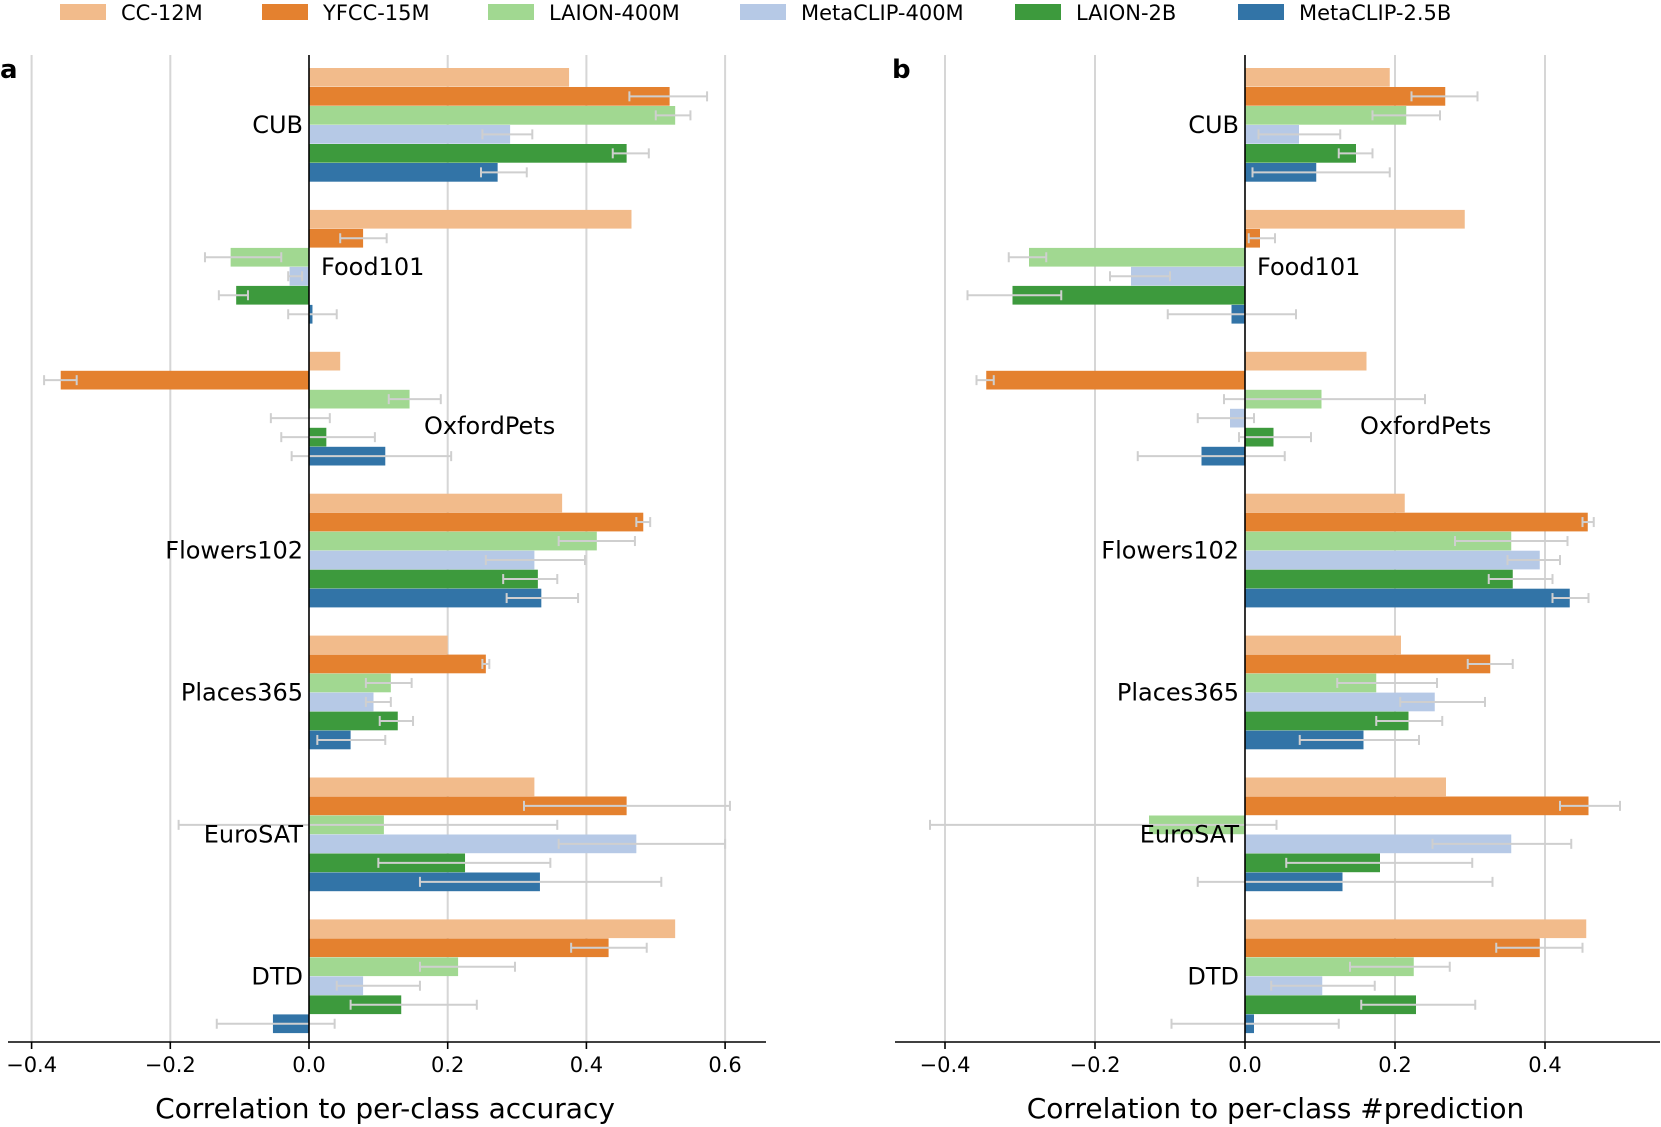  I want to click on legend-swatch-laion-400m, so click(511, 12).